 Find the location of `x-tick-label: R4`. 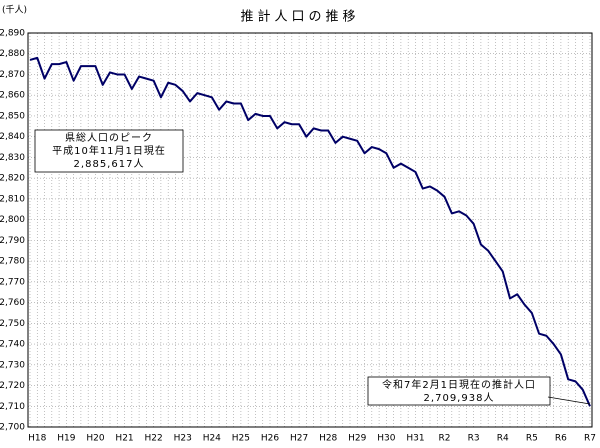

x-tick-label: R4 is located at coordinates (503, 439).